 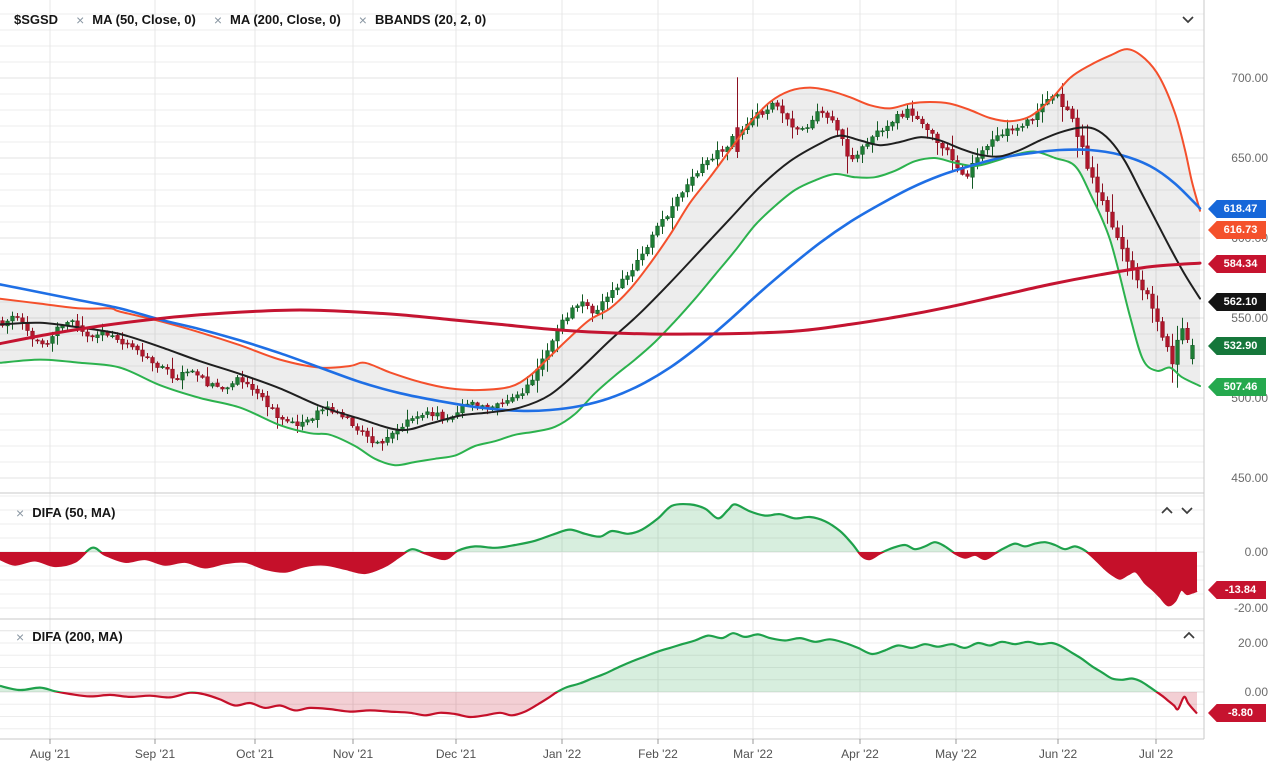 What do you see at coordinates (1250, 608) in the screenshot?
I see `y-axis-tick-label: -20.00` at bounding box center [1250, 608].